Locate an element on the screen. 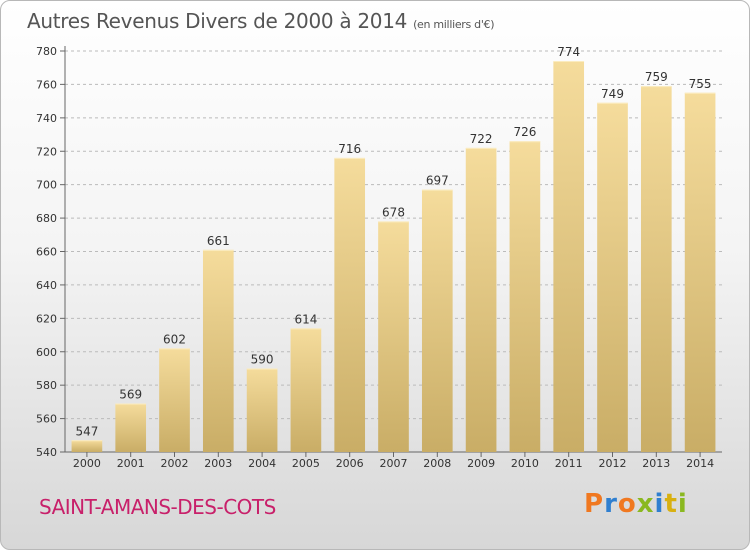 Image resolution: width=750 pixels, height=550 pixels. y-tick-label: 580 is located at coordinates (46, 385).